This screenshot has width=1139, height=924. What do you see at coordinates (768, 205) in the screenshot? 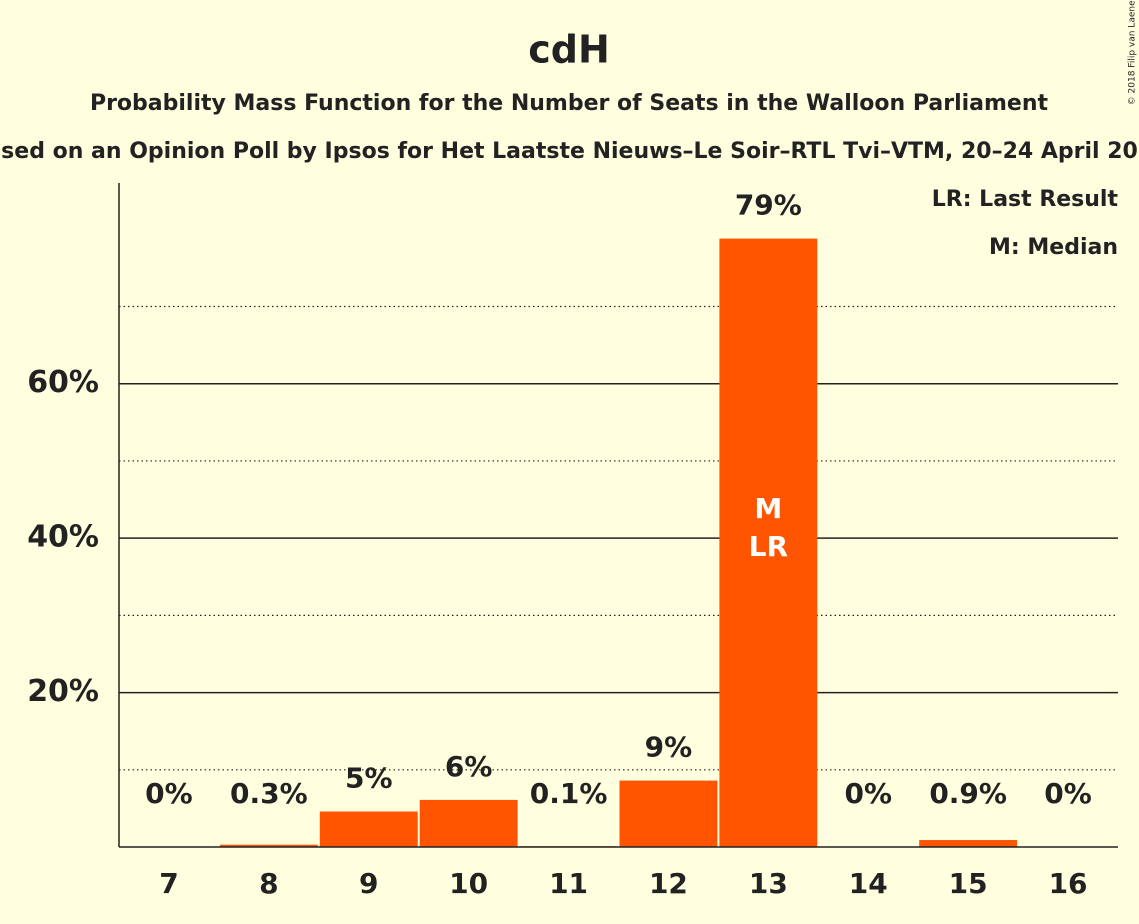
I see `data-label: 79%` at bounding box center [768, 205].